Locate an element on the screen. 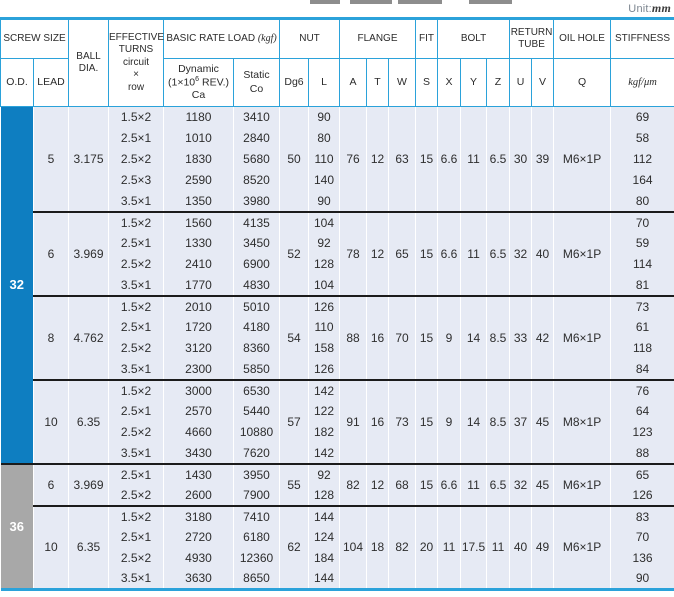 This screenshot has height=597, width=674. header-basic-rate-load: BASIC RATE LOAD (kgf) is located at coordinates (222, 38).